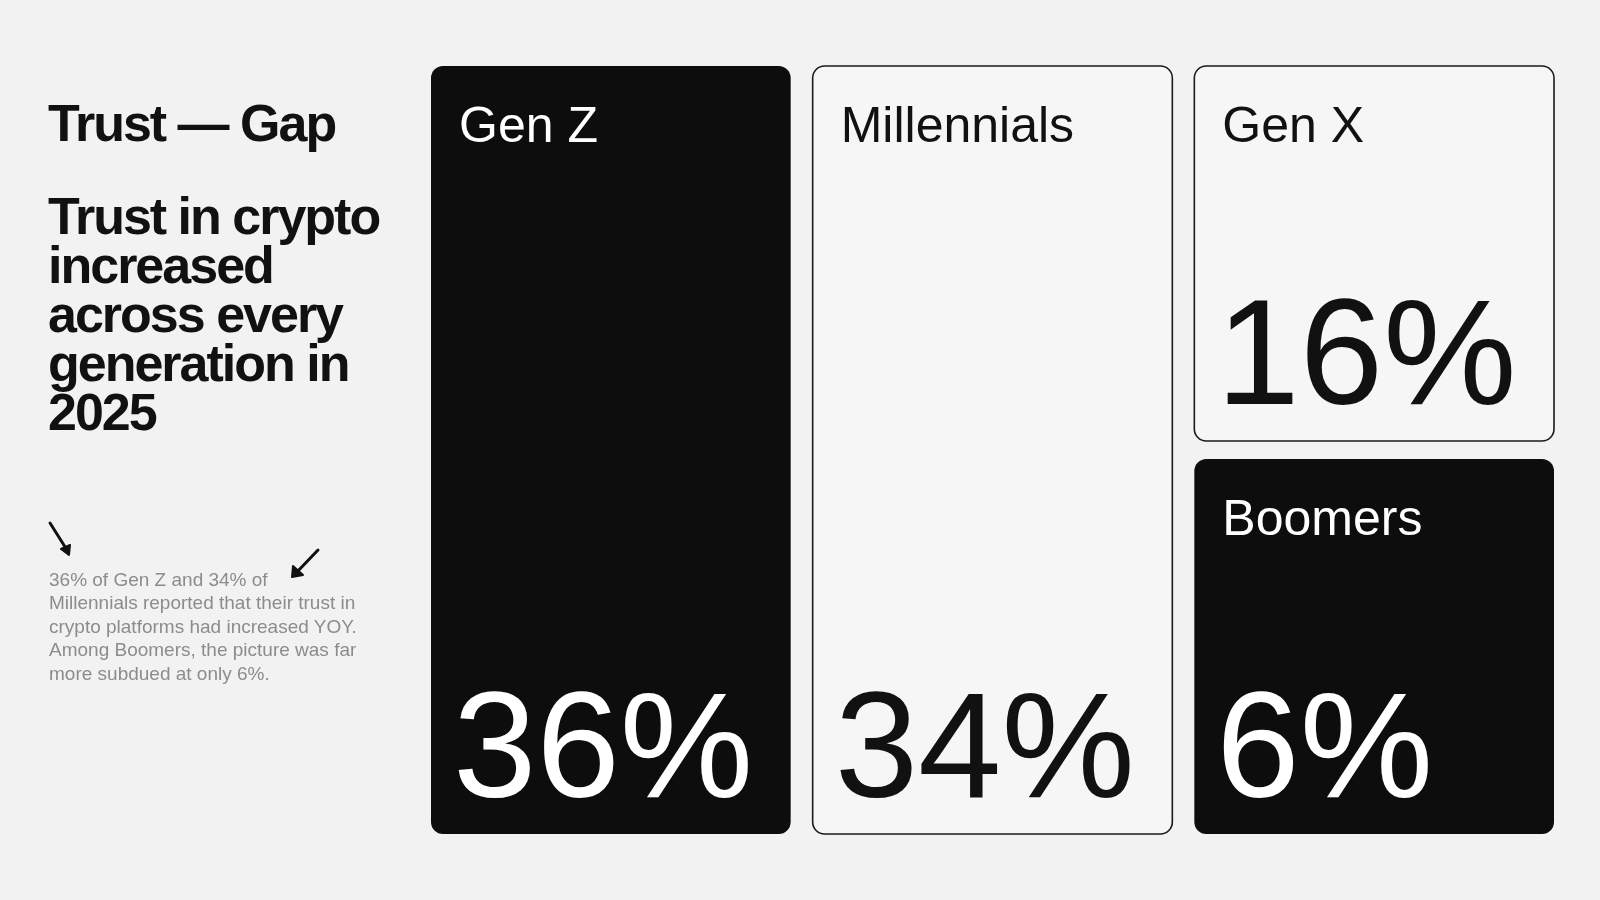 This screenshot has width=1600, height=900. What do you see at coordinates (1293, 125) in the screenshot?
I see `category-label: Gen X` at bounding box center [1293, 125].